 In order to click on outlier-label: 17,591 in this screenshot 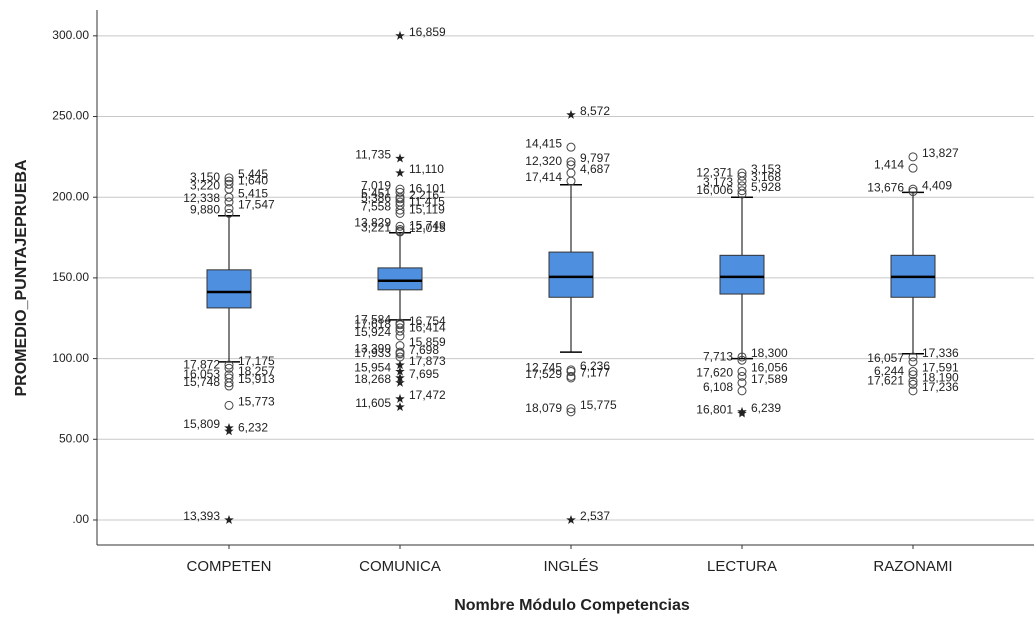, I will do `click(940, 368)`.